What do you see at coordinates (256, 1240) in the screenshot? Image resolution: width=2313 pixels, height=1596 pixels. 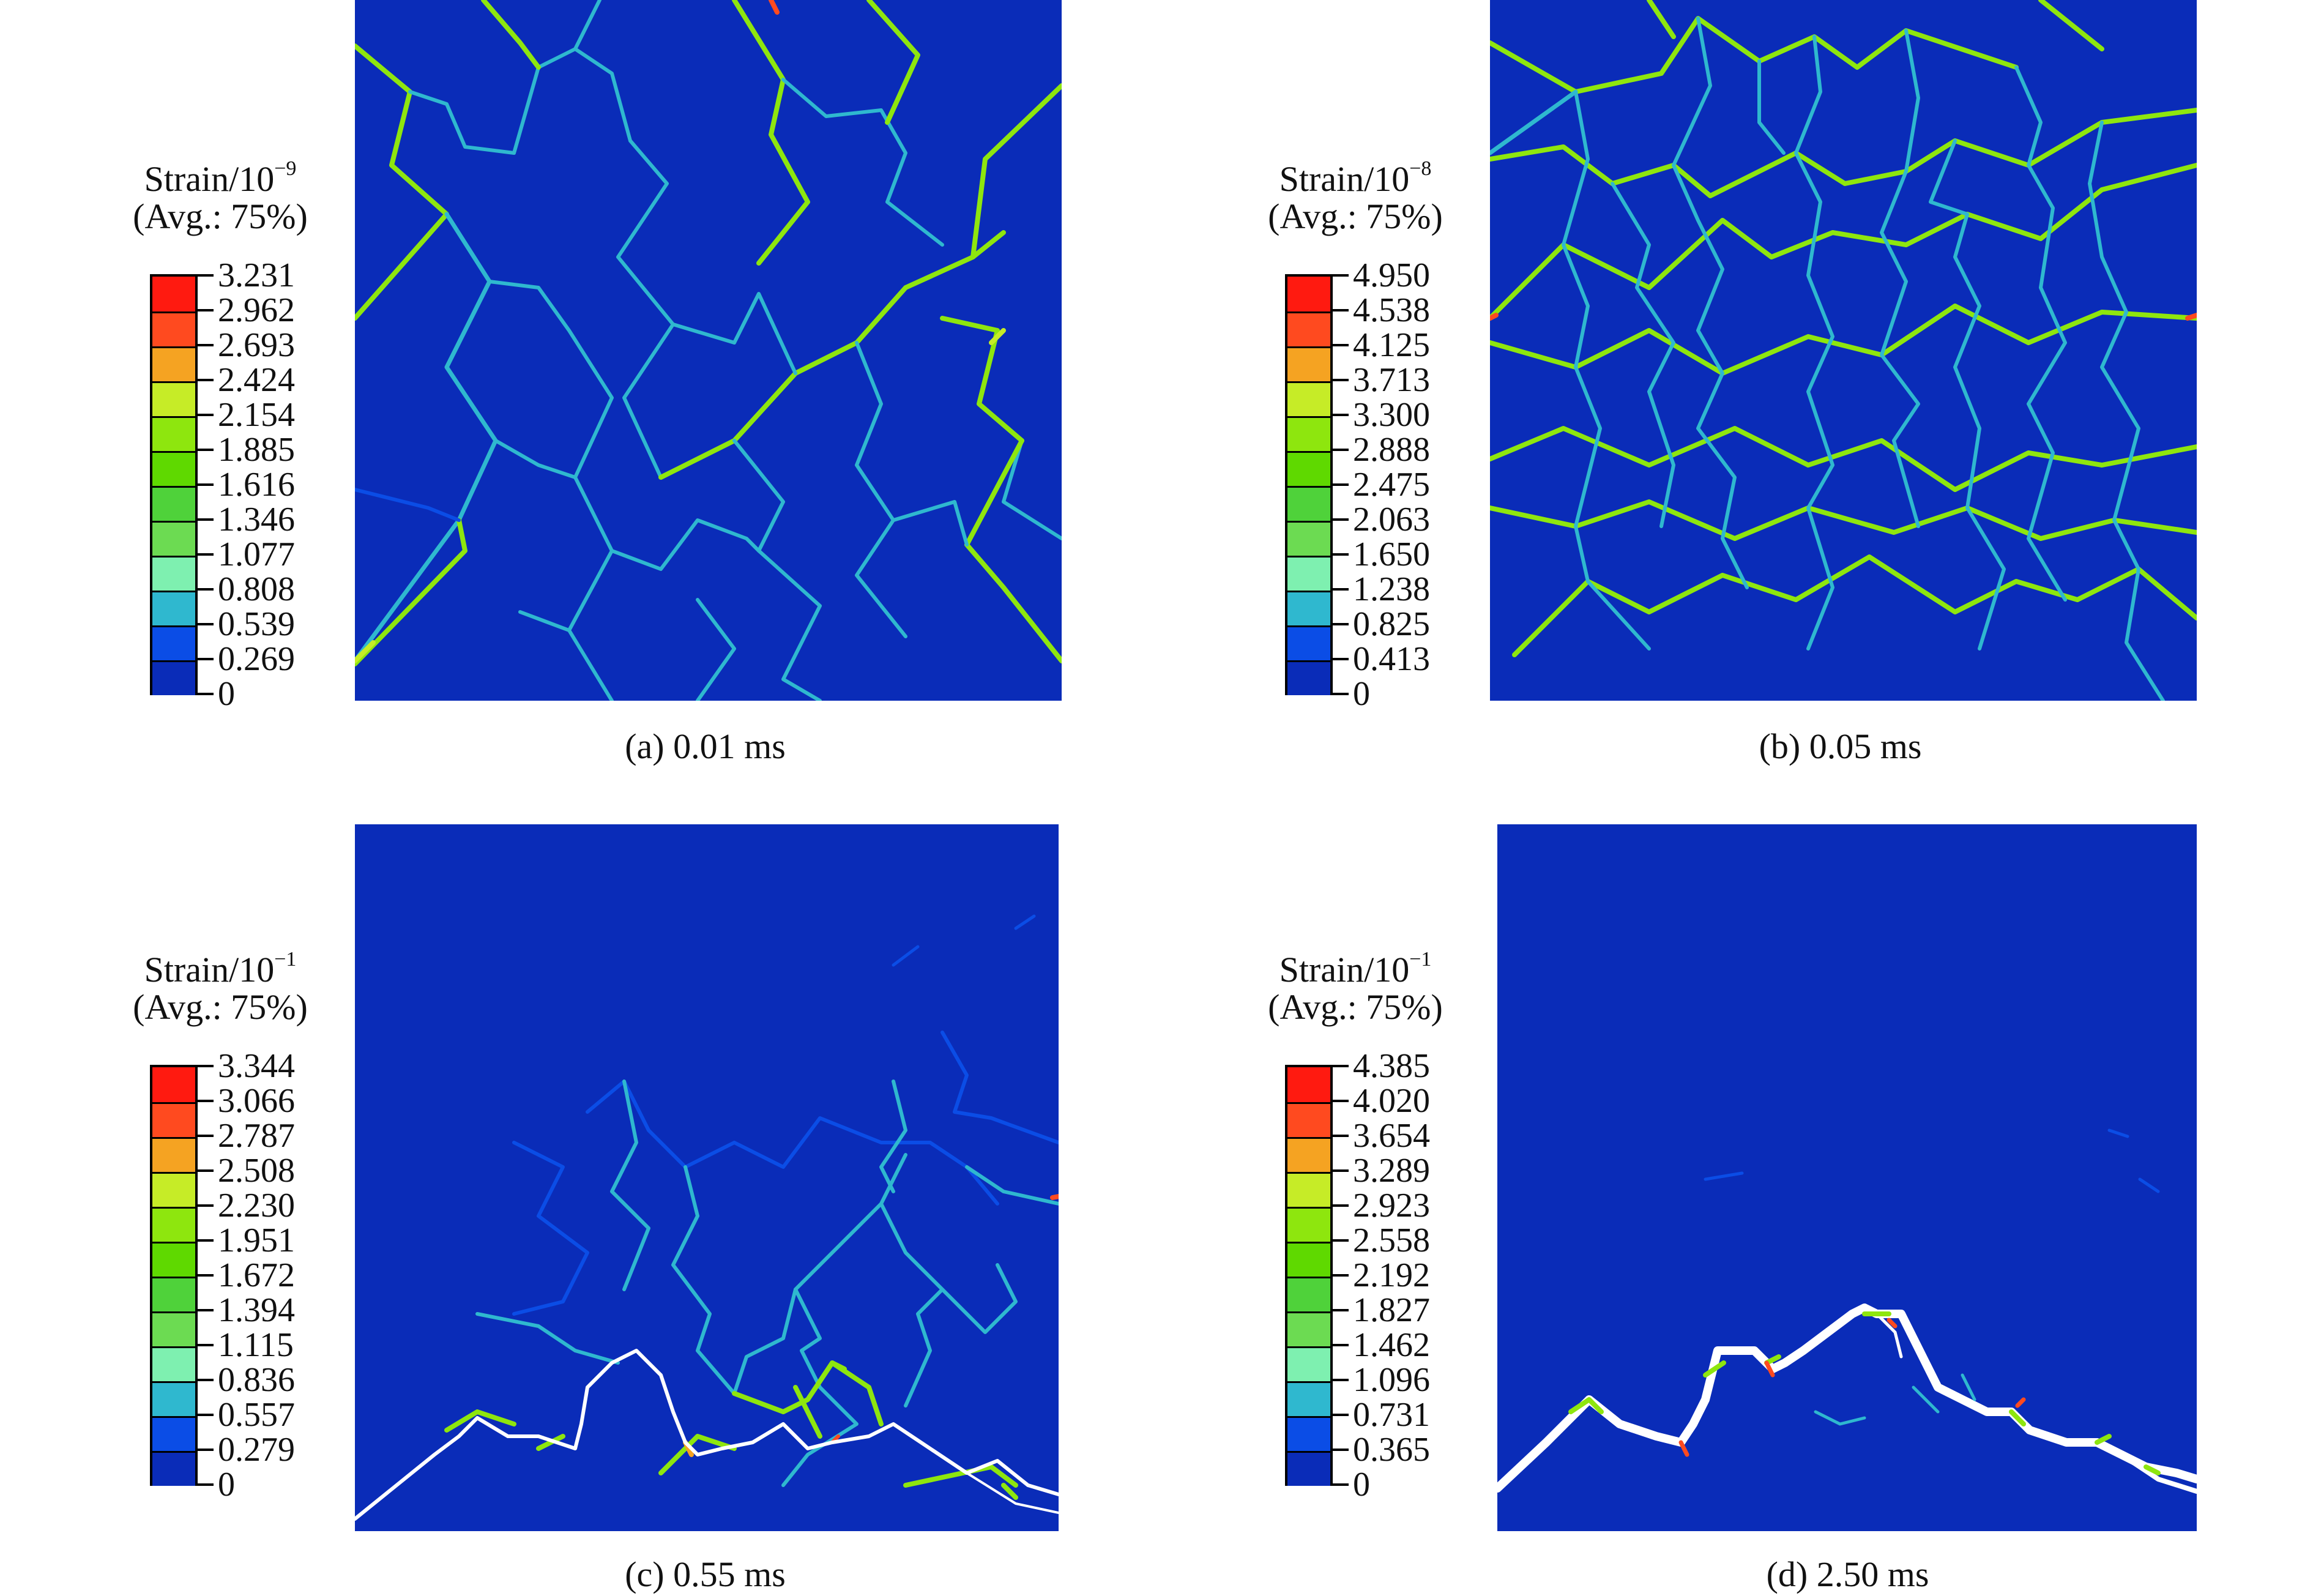 I see `colorbar-tick-label: 1.951` at bounding box center [256, 1240].